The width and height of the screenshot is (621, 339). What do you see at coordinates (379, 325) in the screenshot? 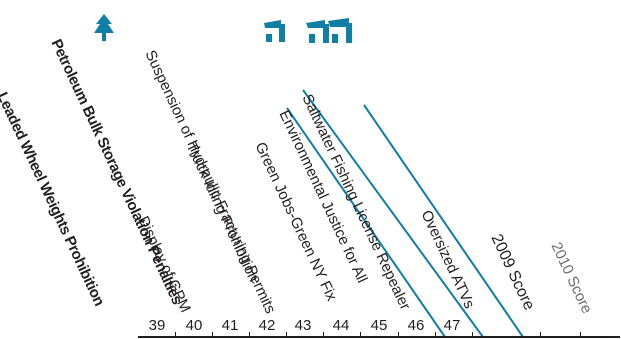
I see `column-number: 45` at bounding box center [379, 325].